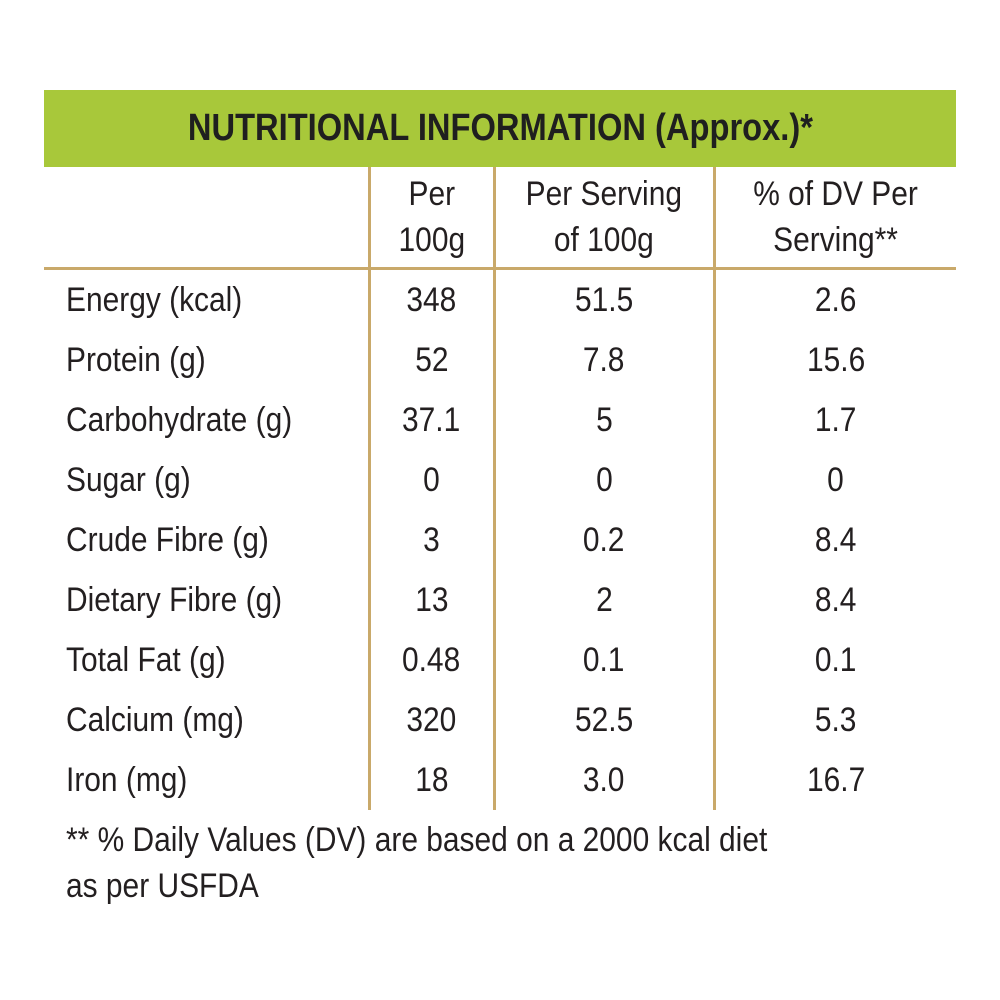  Describe the element at coordinates (206, 218) in the screenshot. I see `header-nutrient` at that location.